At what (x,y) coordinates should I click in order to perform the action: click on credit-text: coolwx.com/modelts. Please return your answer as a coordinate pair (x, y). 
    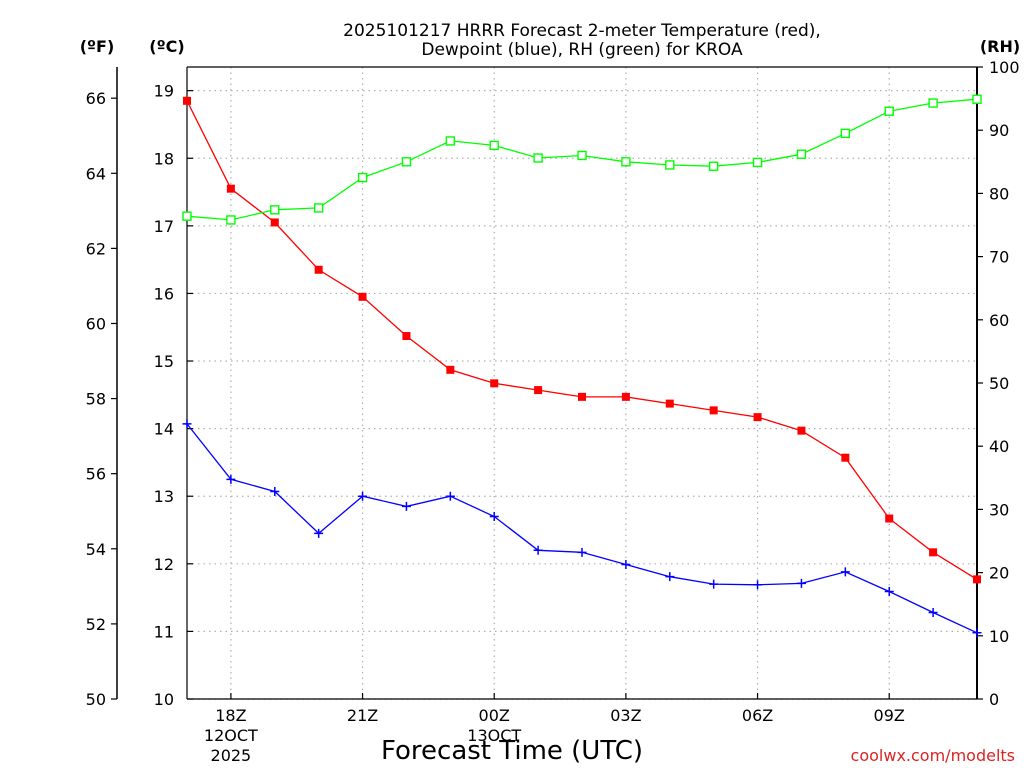
    Looking at the image, I should click on (933, 755).